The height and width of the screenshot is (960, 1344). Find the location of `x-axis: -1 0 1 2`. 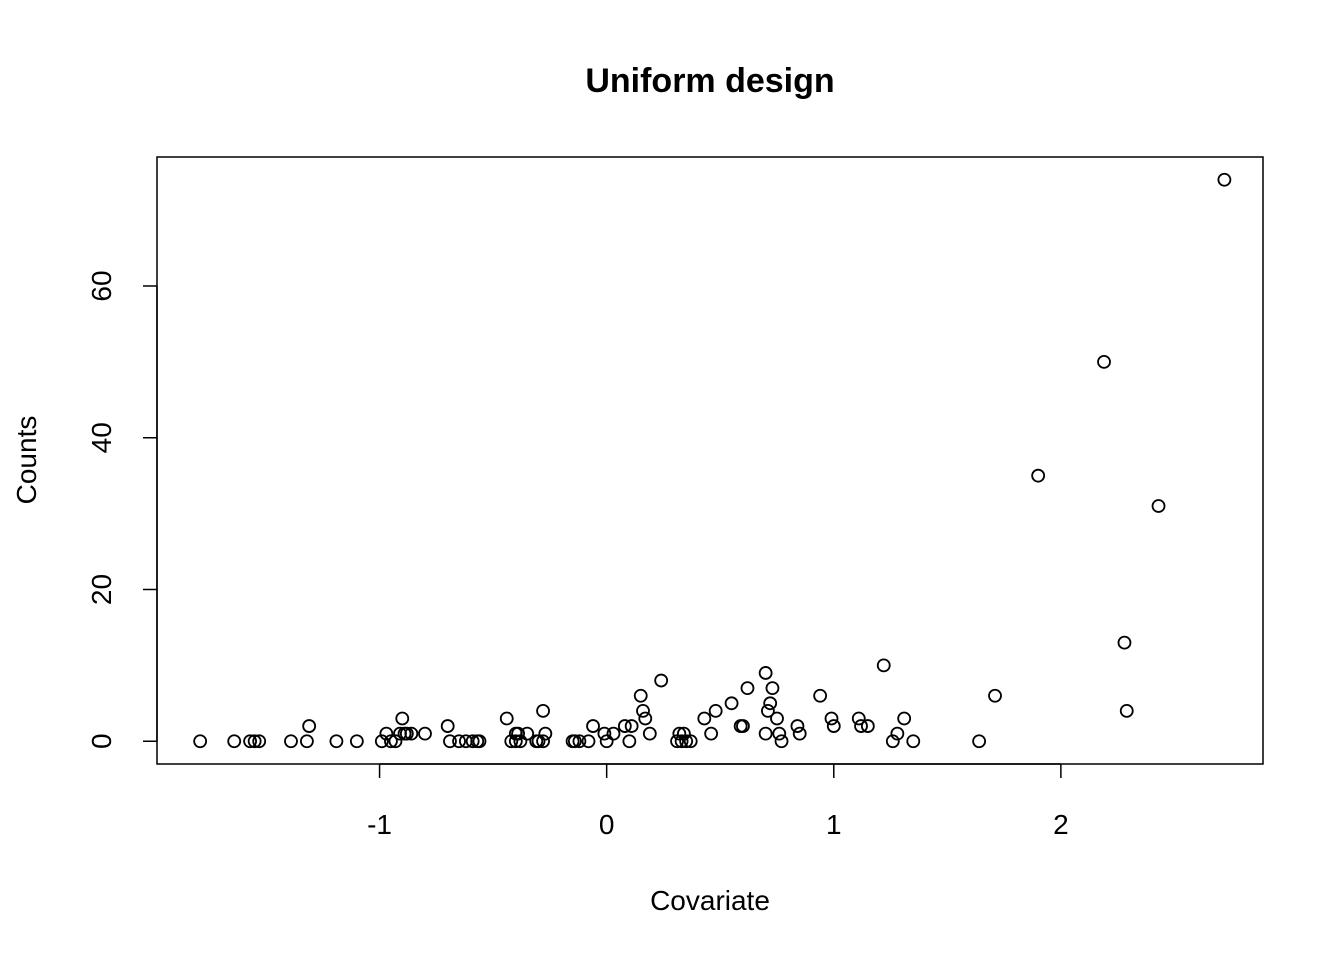

x-axis: -1 0 1 2 is located at coordinates (718, 801).